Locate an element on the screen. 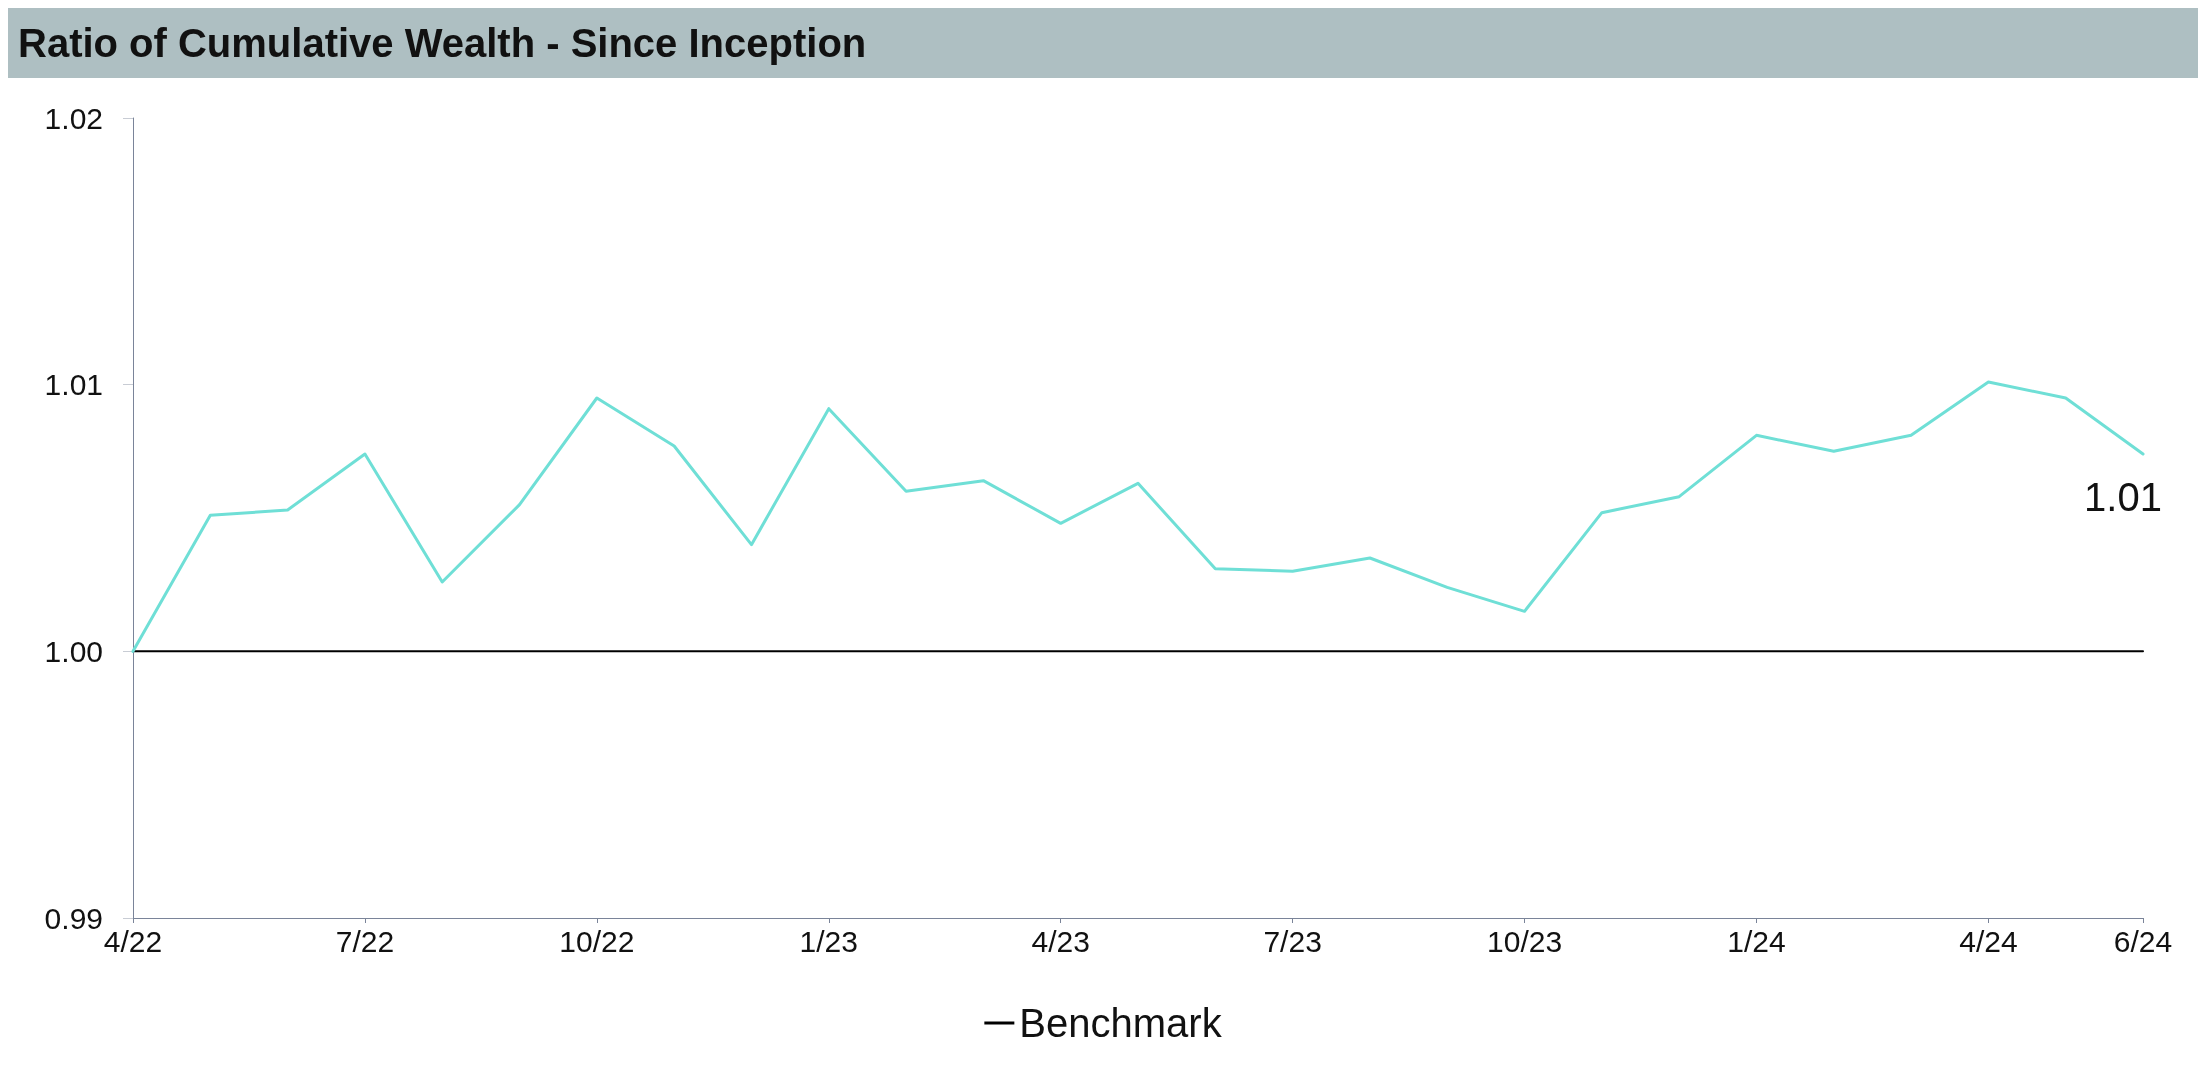 This screenshot has height=1068, width=2207. chart-title: Ratio of Cumulative Wealth - Since Inception is located at coordinates (1103, 43).